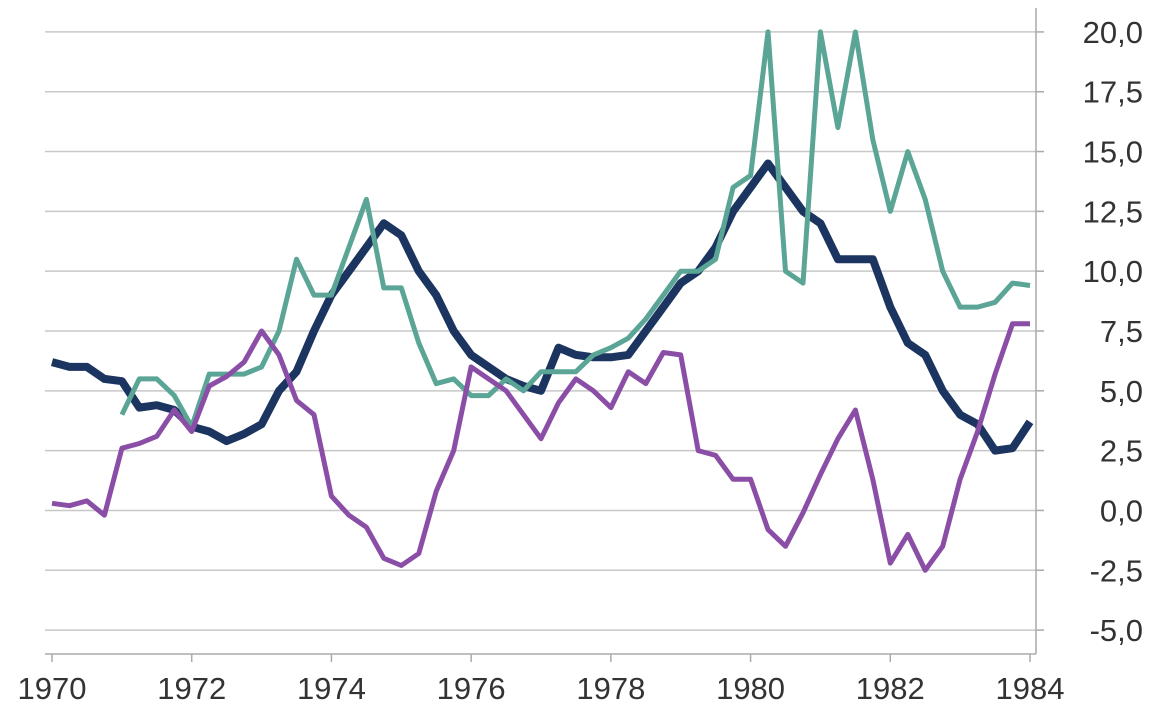 This screenshot has height=723, width=1150. I want to click on x-tick-label: 1980, so click(750, 688).